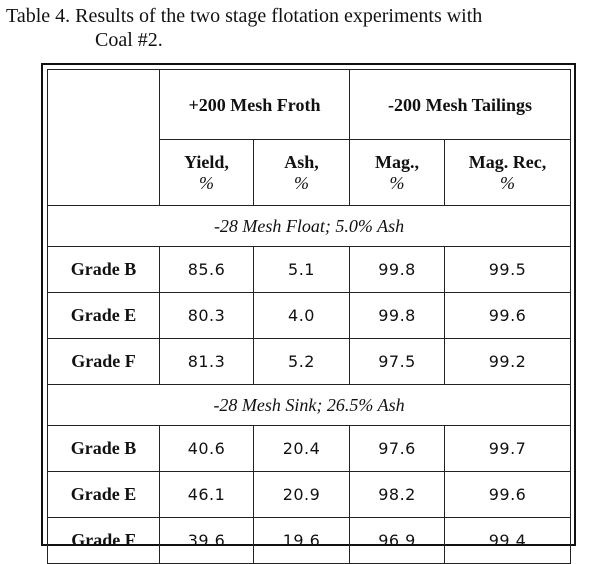  What do you see at coordinates (508, 448) in the screenshot?
I see `cell-mag-rec: 99.7` at bounding box center [508, 448].